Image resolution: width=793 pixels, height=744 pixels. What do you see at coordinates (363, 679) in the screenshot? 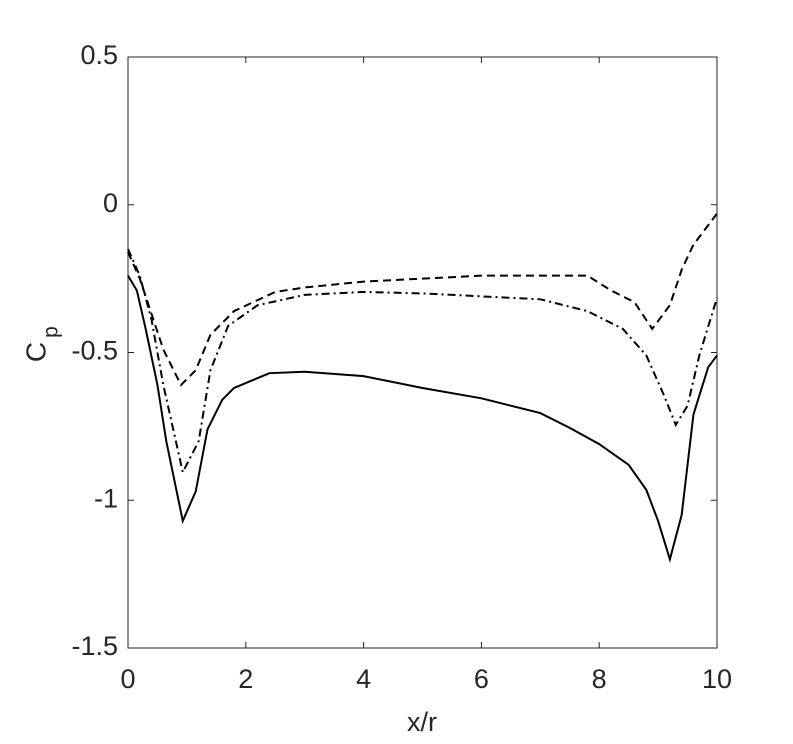
I see `x-tick-label: 4` at bounding box center [363, 679].